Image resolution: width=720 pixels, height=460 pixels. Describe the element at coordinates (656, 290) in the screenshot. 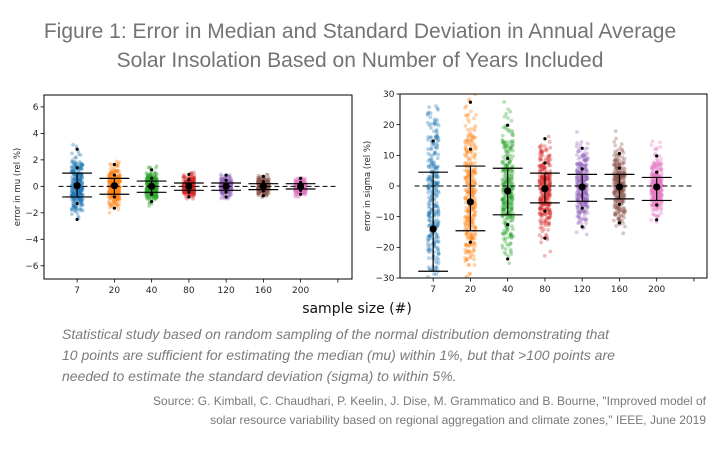

I see `x-tick-label: 200` at that location.